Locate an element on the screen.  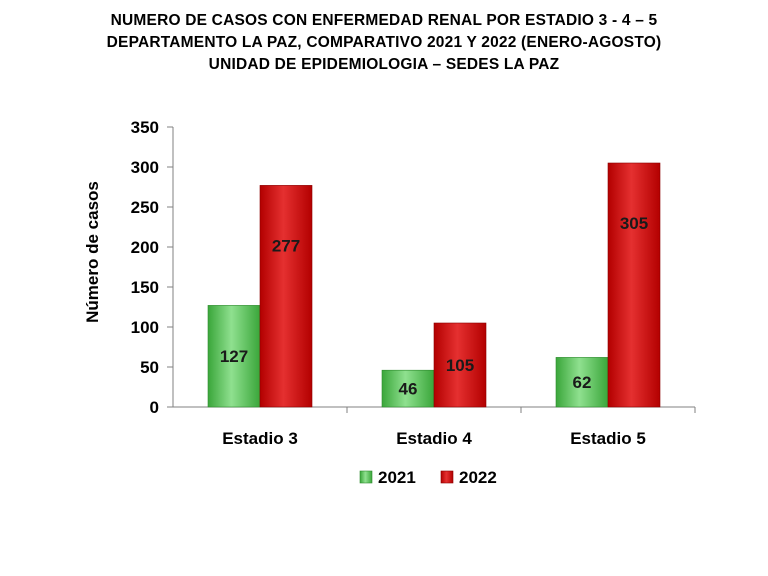
y-tick-label: 50 is located at coordinates (149, 367).